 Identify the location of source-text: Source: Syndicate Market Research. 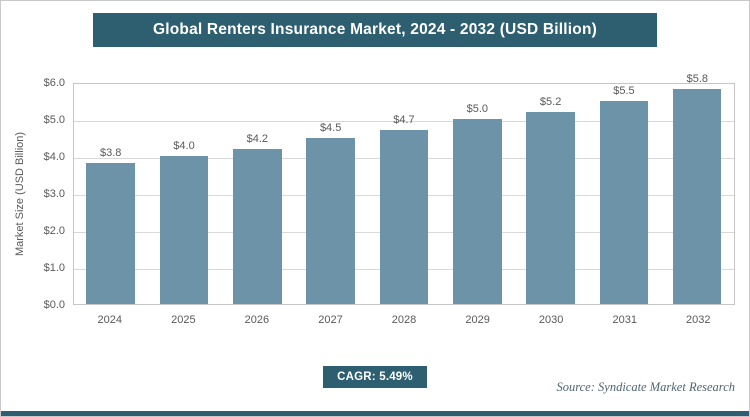
(645, 387).